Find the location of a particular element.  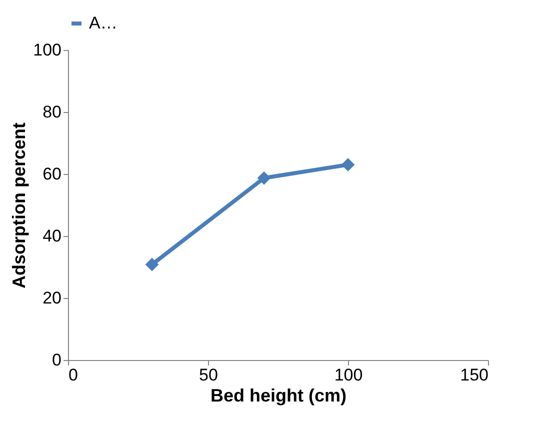

x-tick-label: 0 is located at coordinates (73, 375).